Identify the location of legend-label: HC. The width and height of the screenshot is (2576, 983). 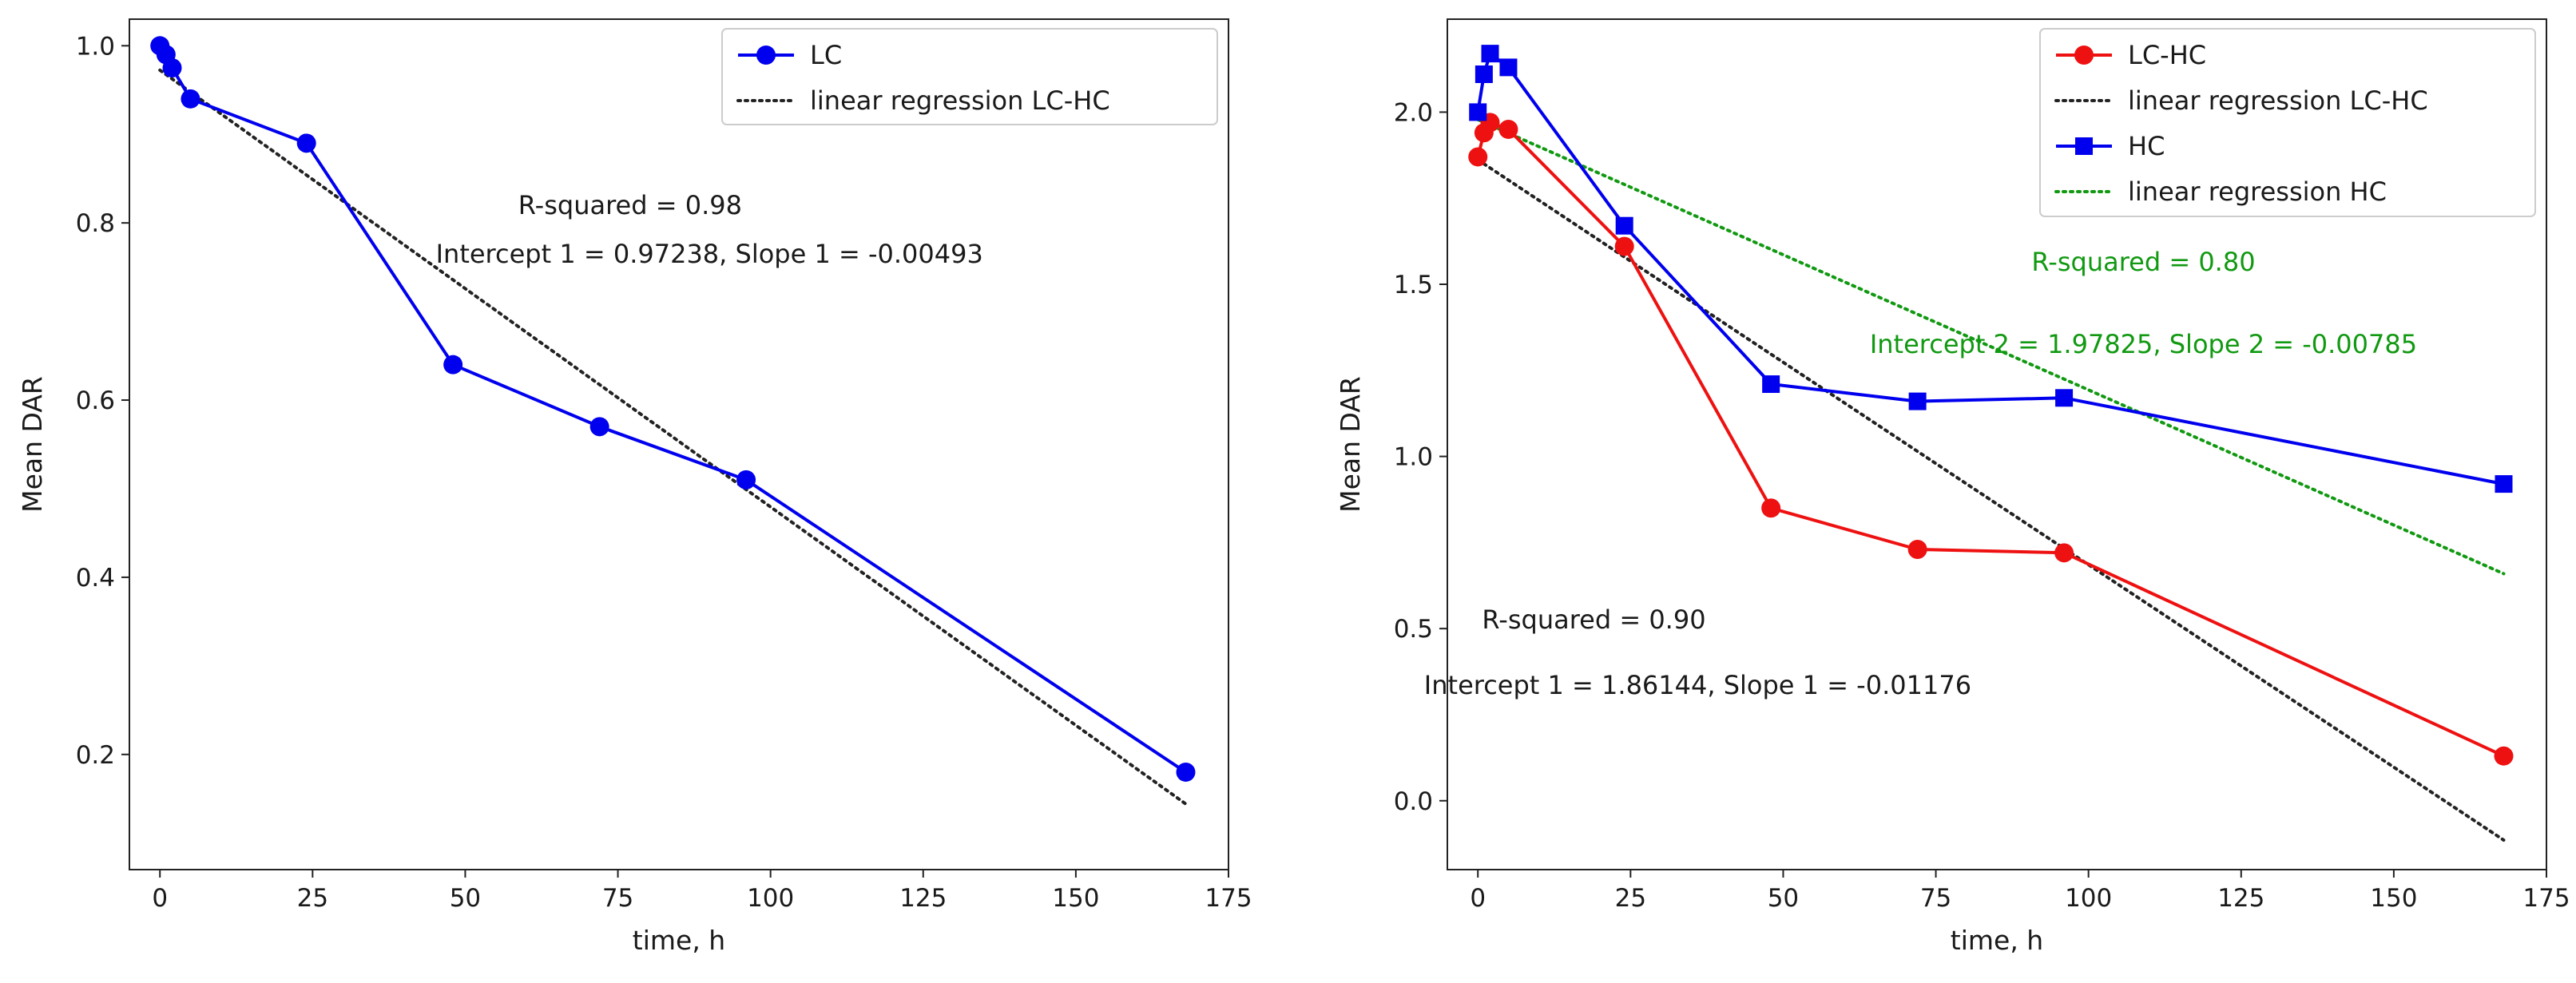
(2146, 146).